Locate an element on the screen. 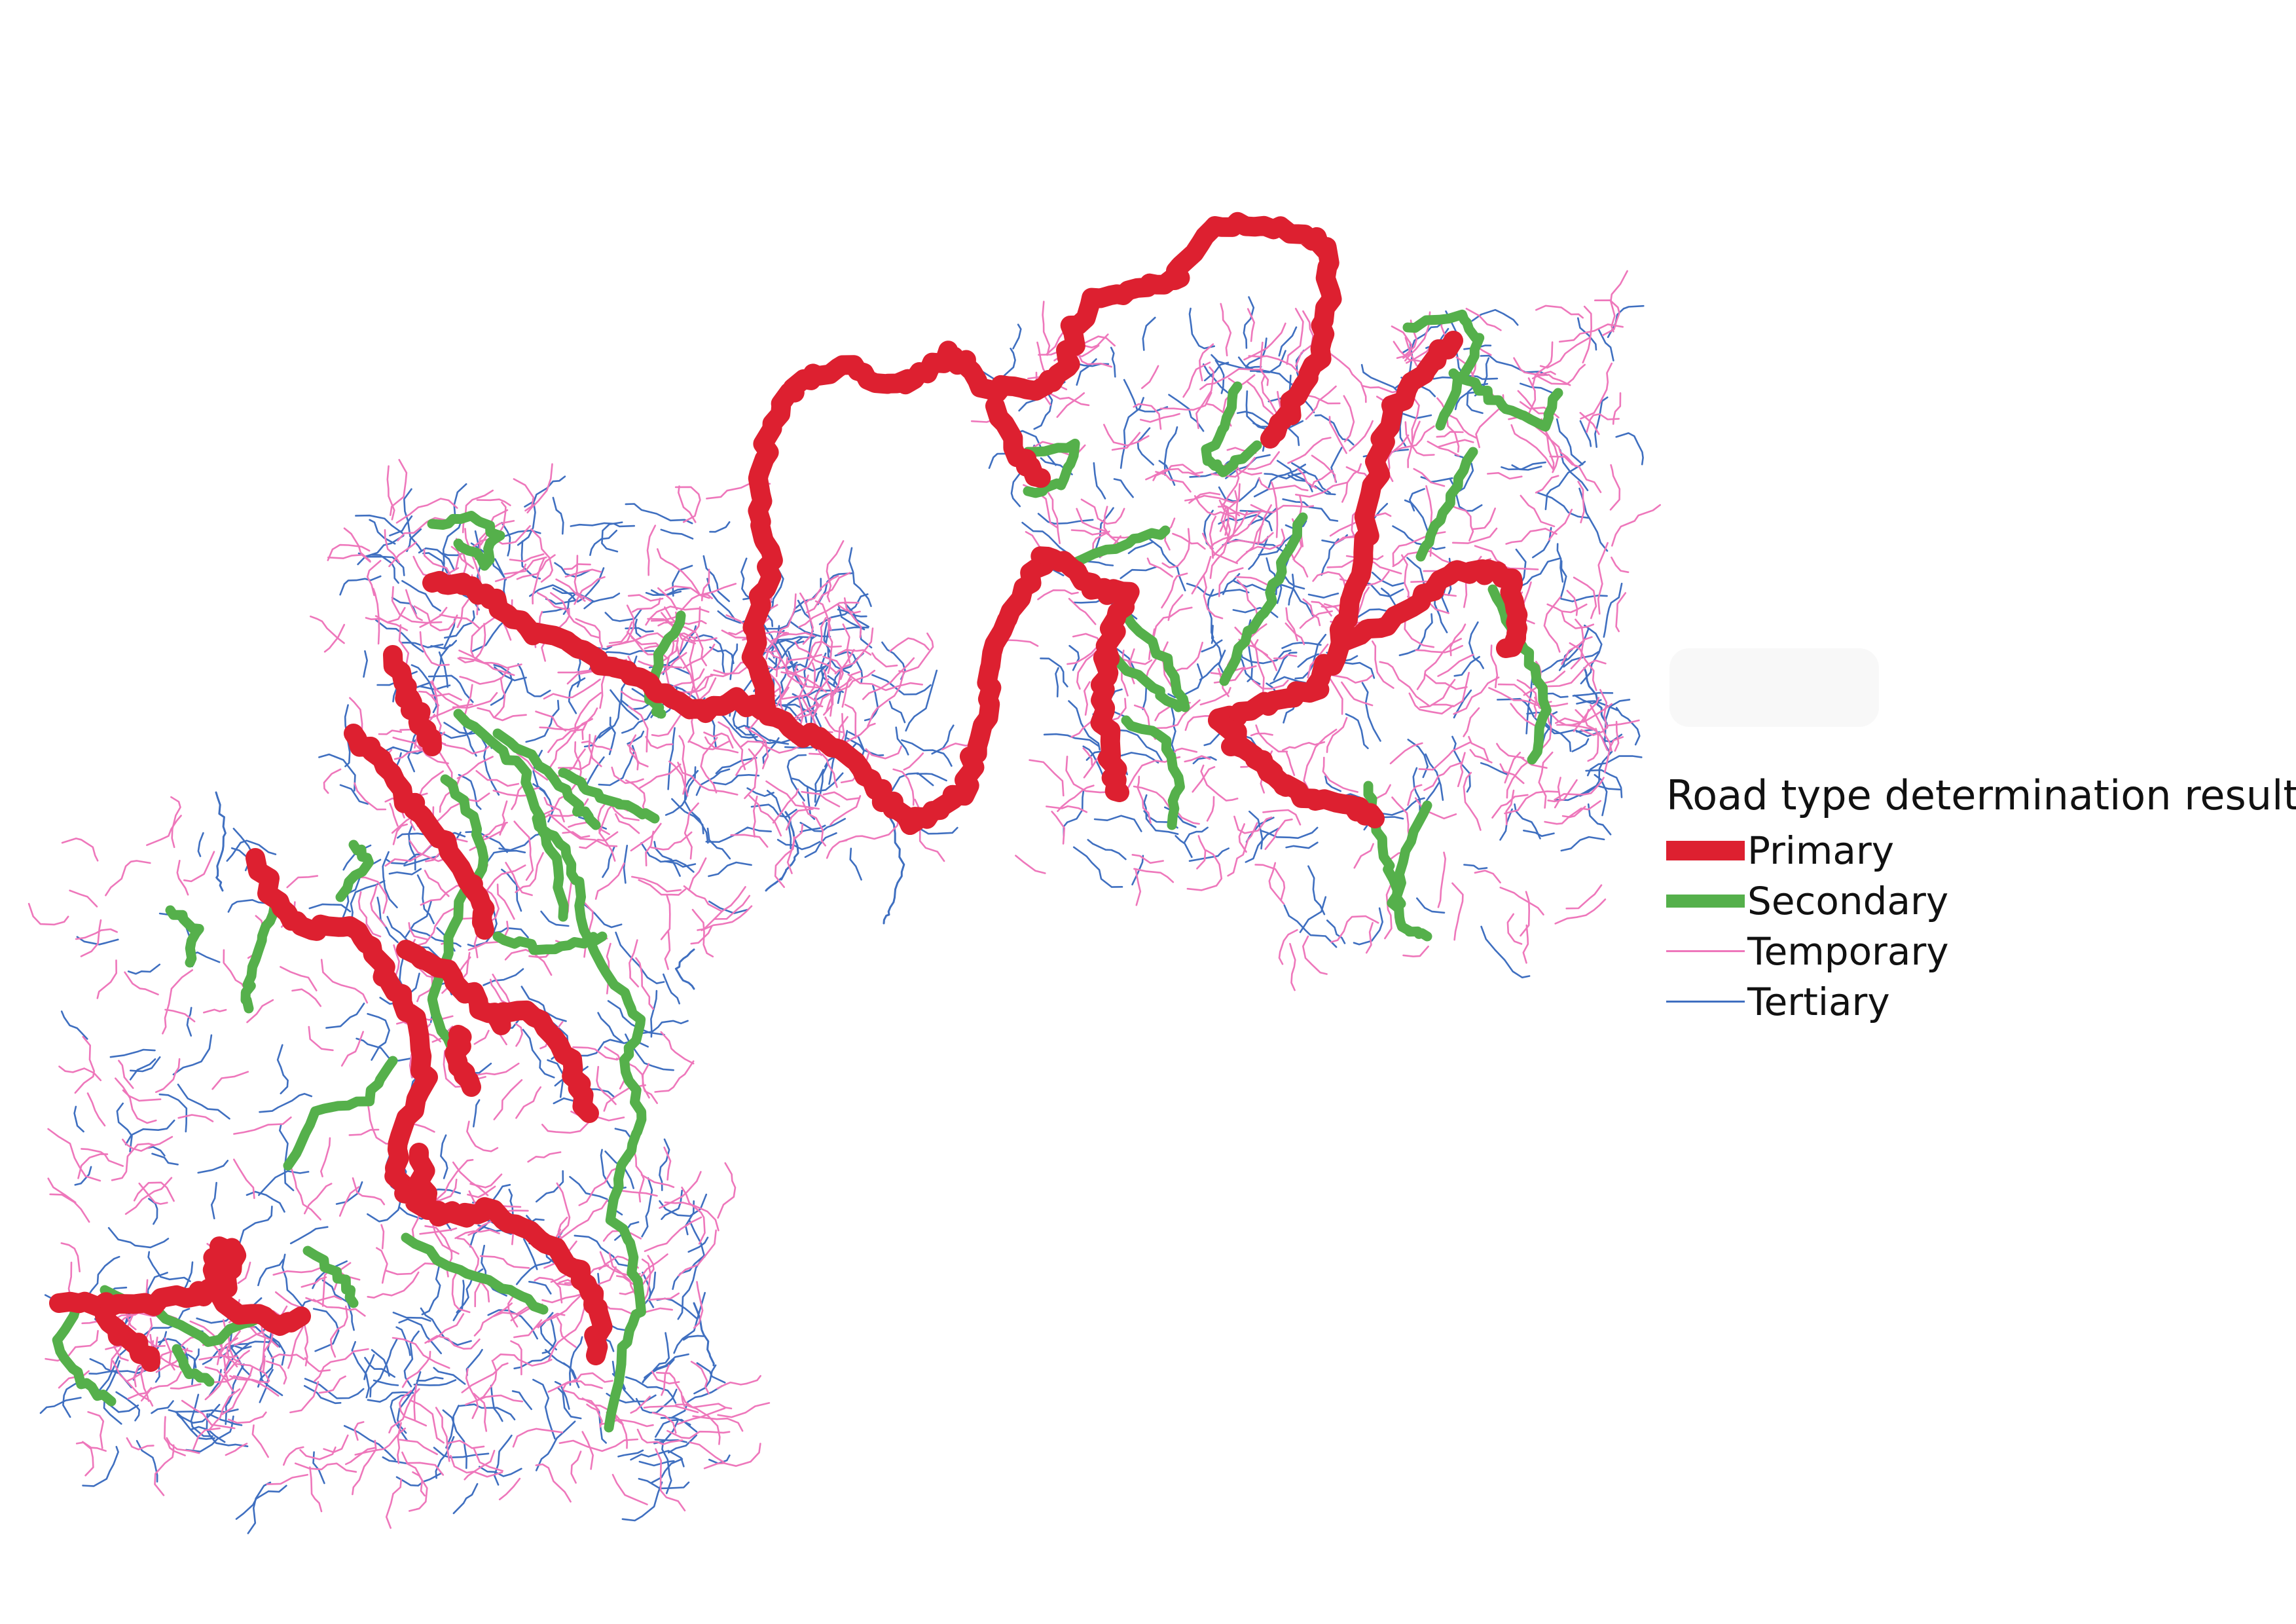  primary-swatch is located at coordinates (1705, 850).